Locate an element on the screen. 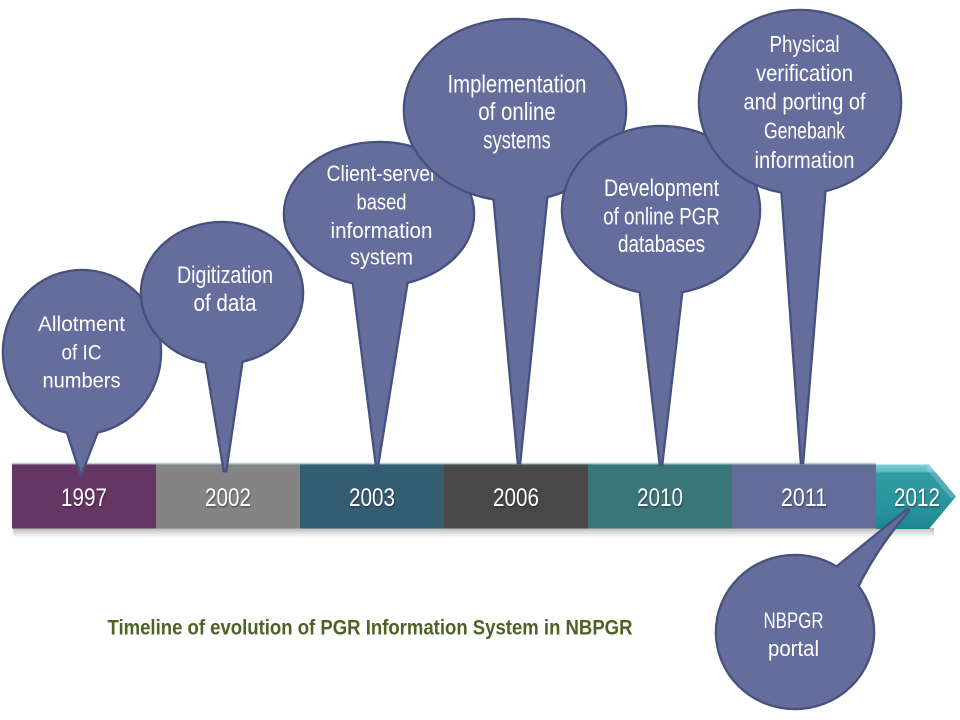  svg-text: 2010 is located at coordinates (660, 498).